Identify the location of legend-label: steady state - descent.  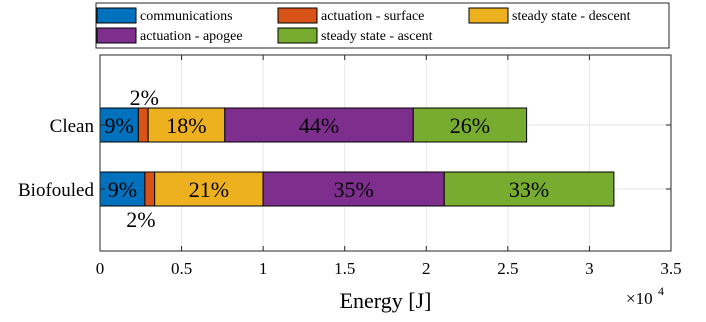
(571, 16).